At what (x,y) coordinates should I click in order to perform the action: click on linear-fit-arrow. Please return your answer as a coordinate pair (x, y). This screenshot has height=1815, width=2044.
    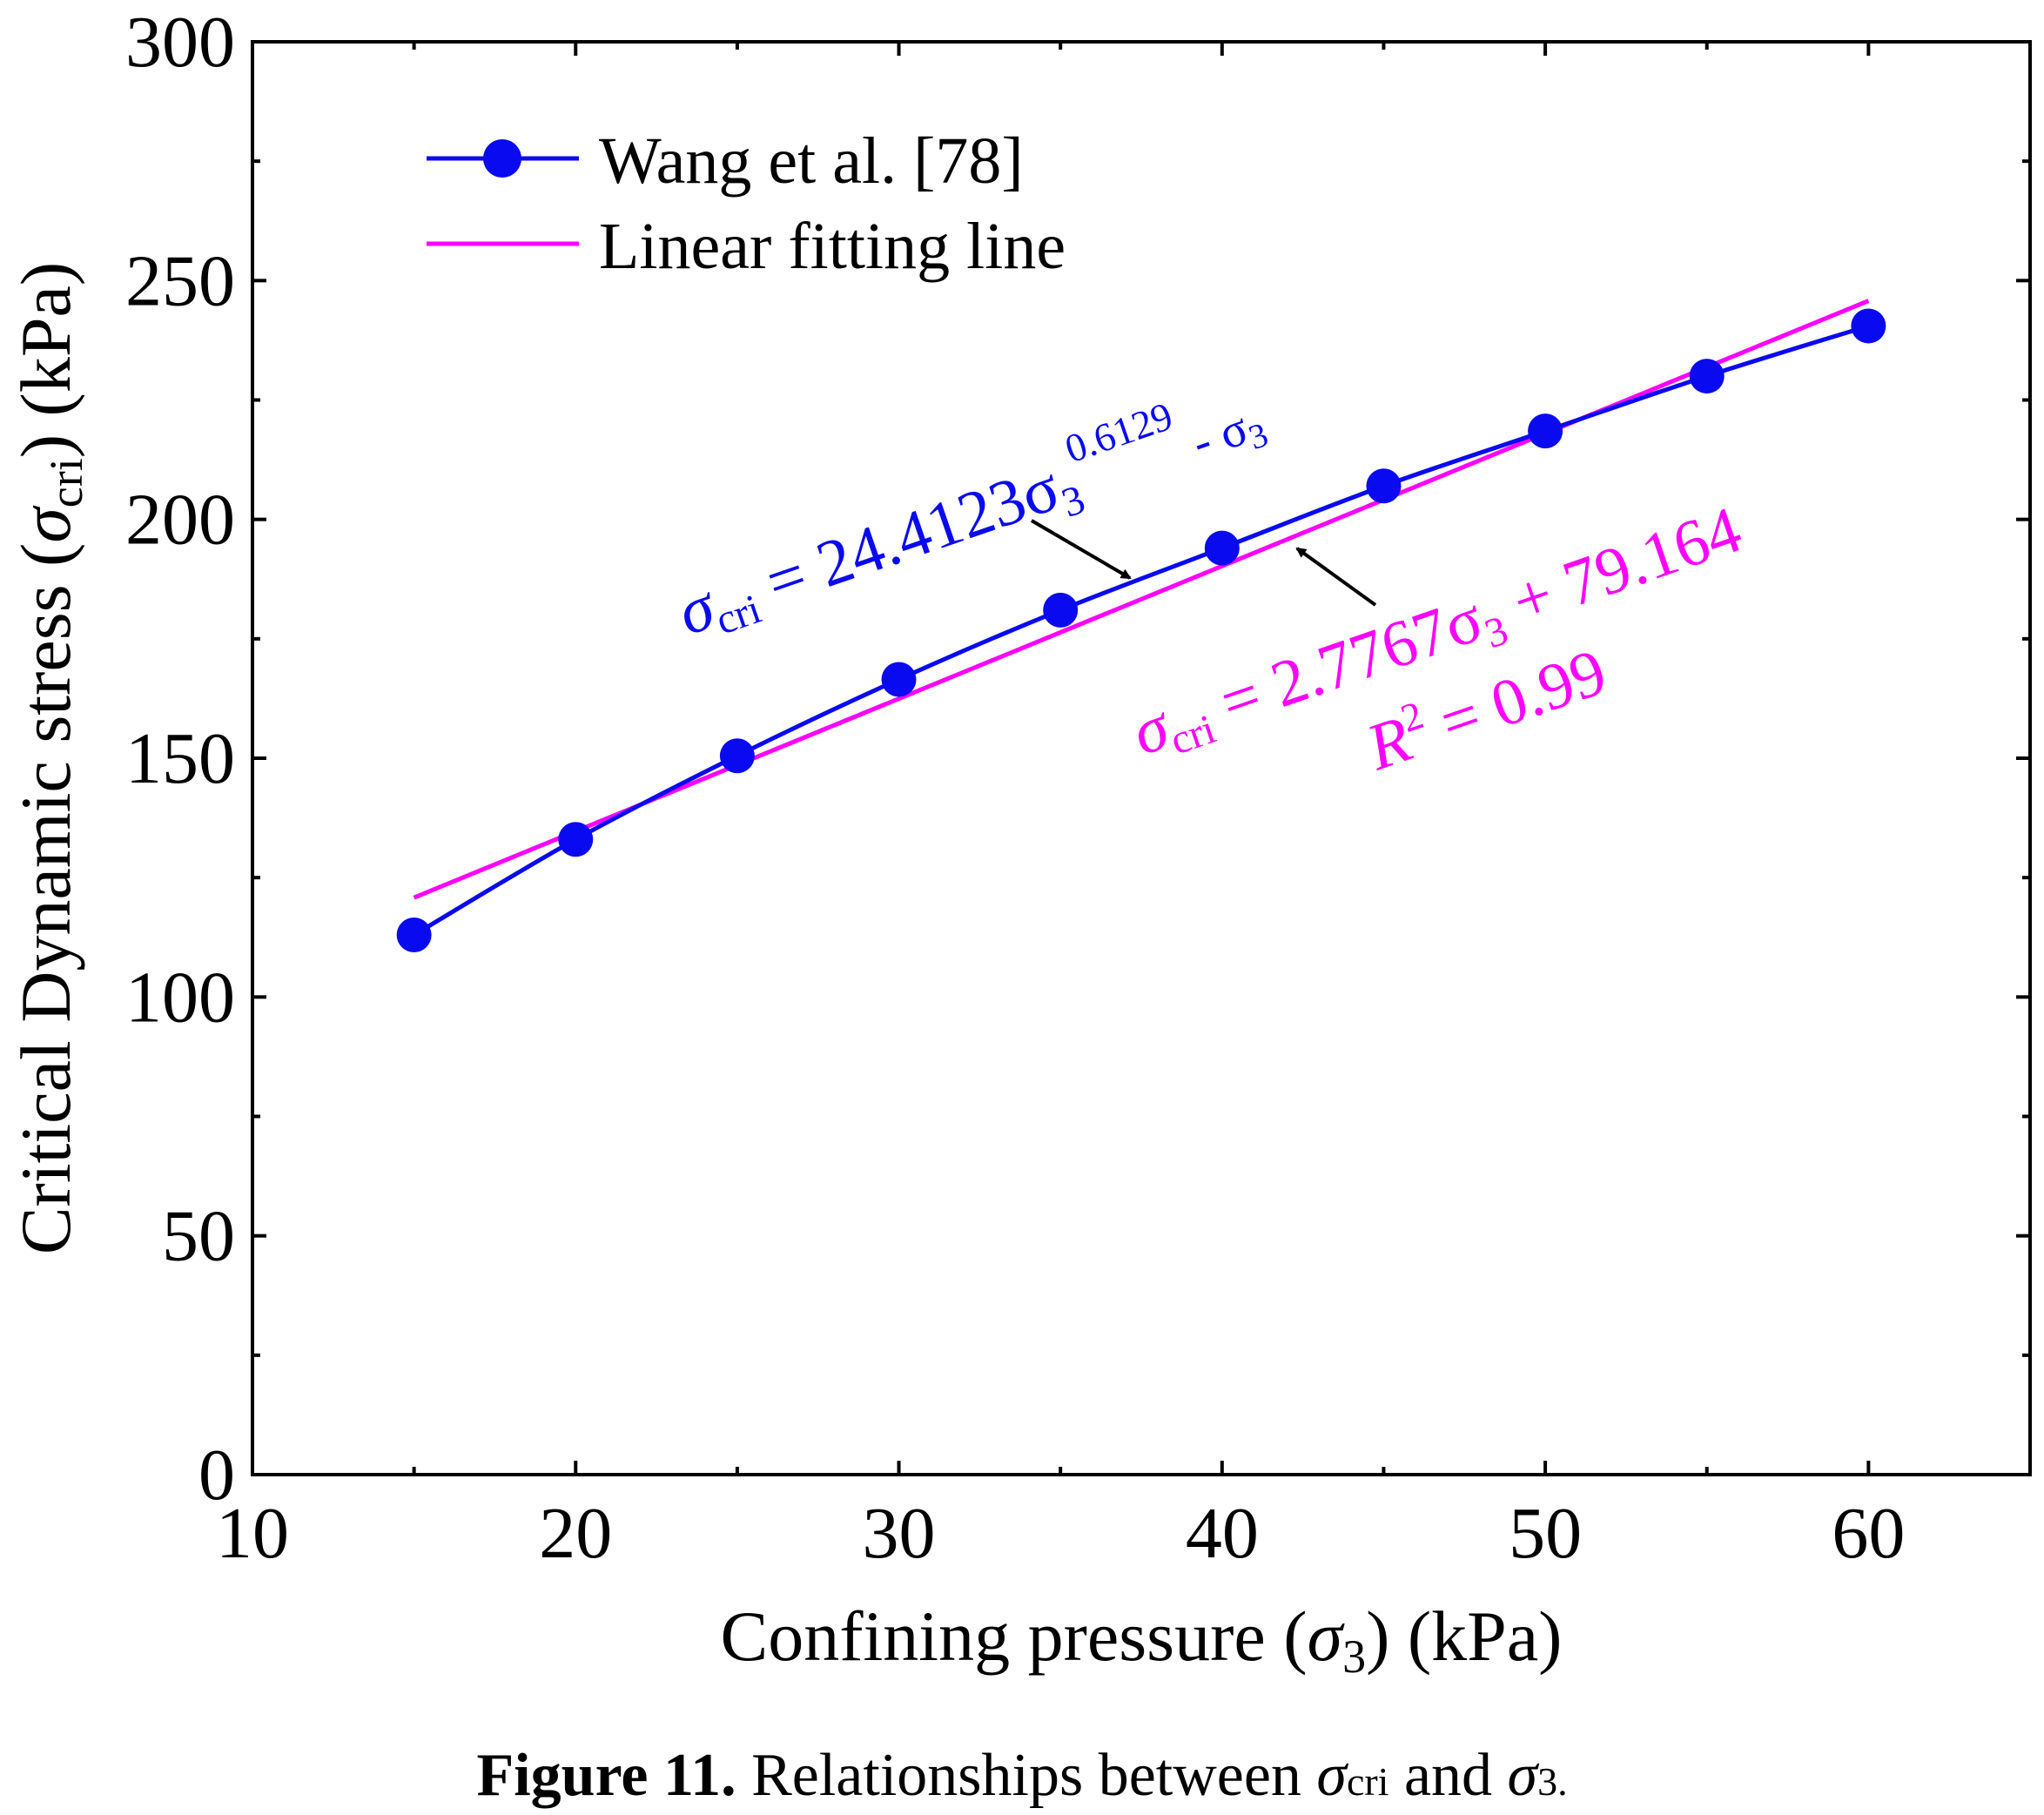
    Looking at the image, I should click on (1336, 577).